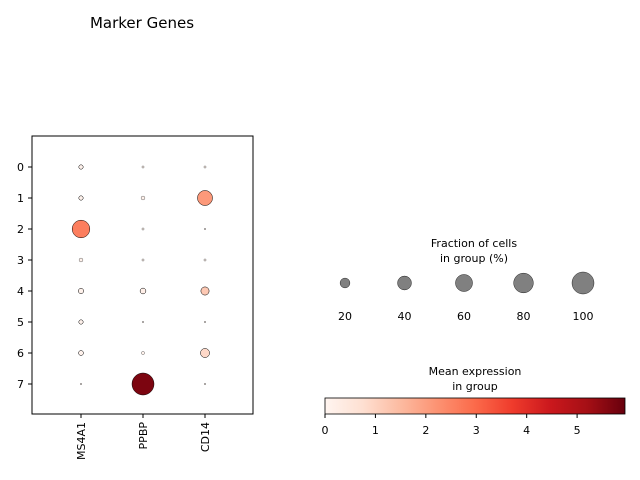 The width and height of the screenshot is (640, 480). Describe the element at coordinates (325, 430) in the screenshot. I see `colorbar-tick-label: 0` at that location.